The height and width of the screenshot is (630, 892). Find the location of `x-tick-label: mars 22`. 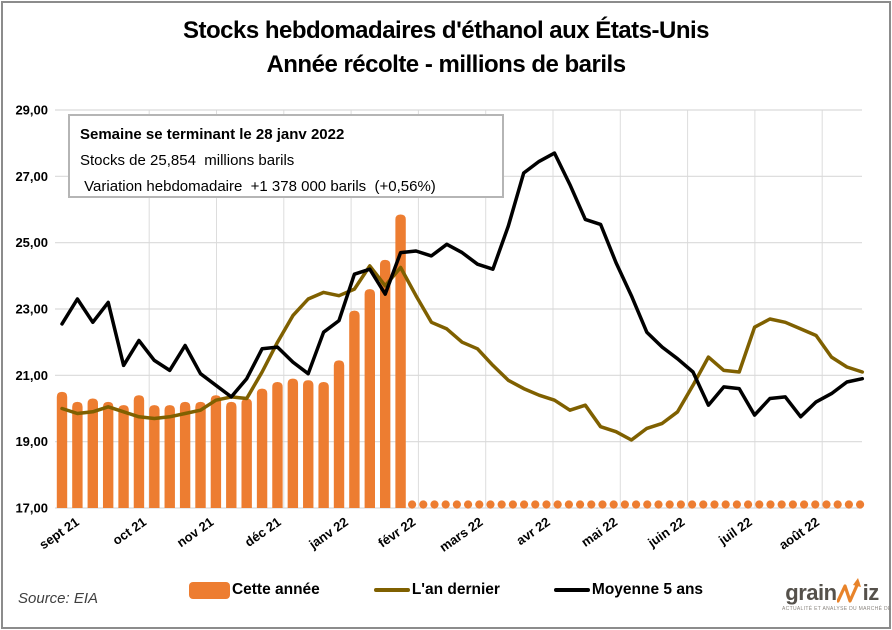

x-tick-label: mars 22 is located at coordinates (461, 534).